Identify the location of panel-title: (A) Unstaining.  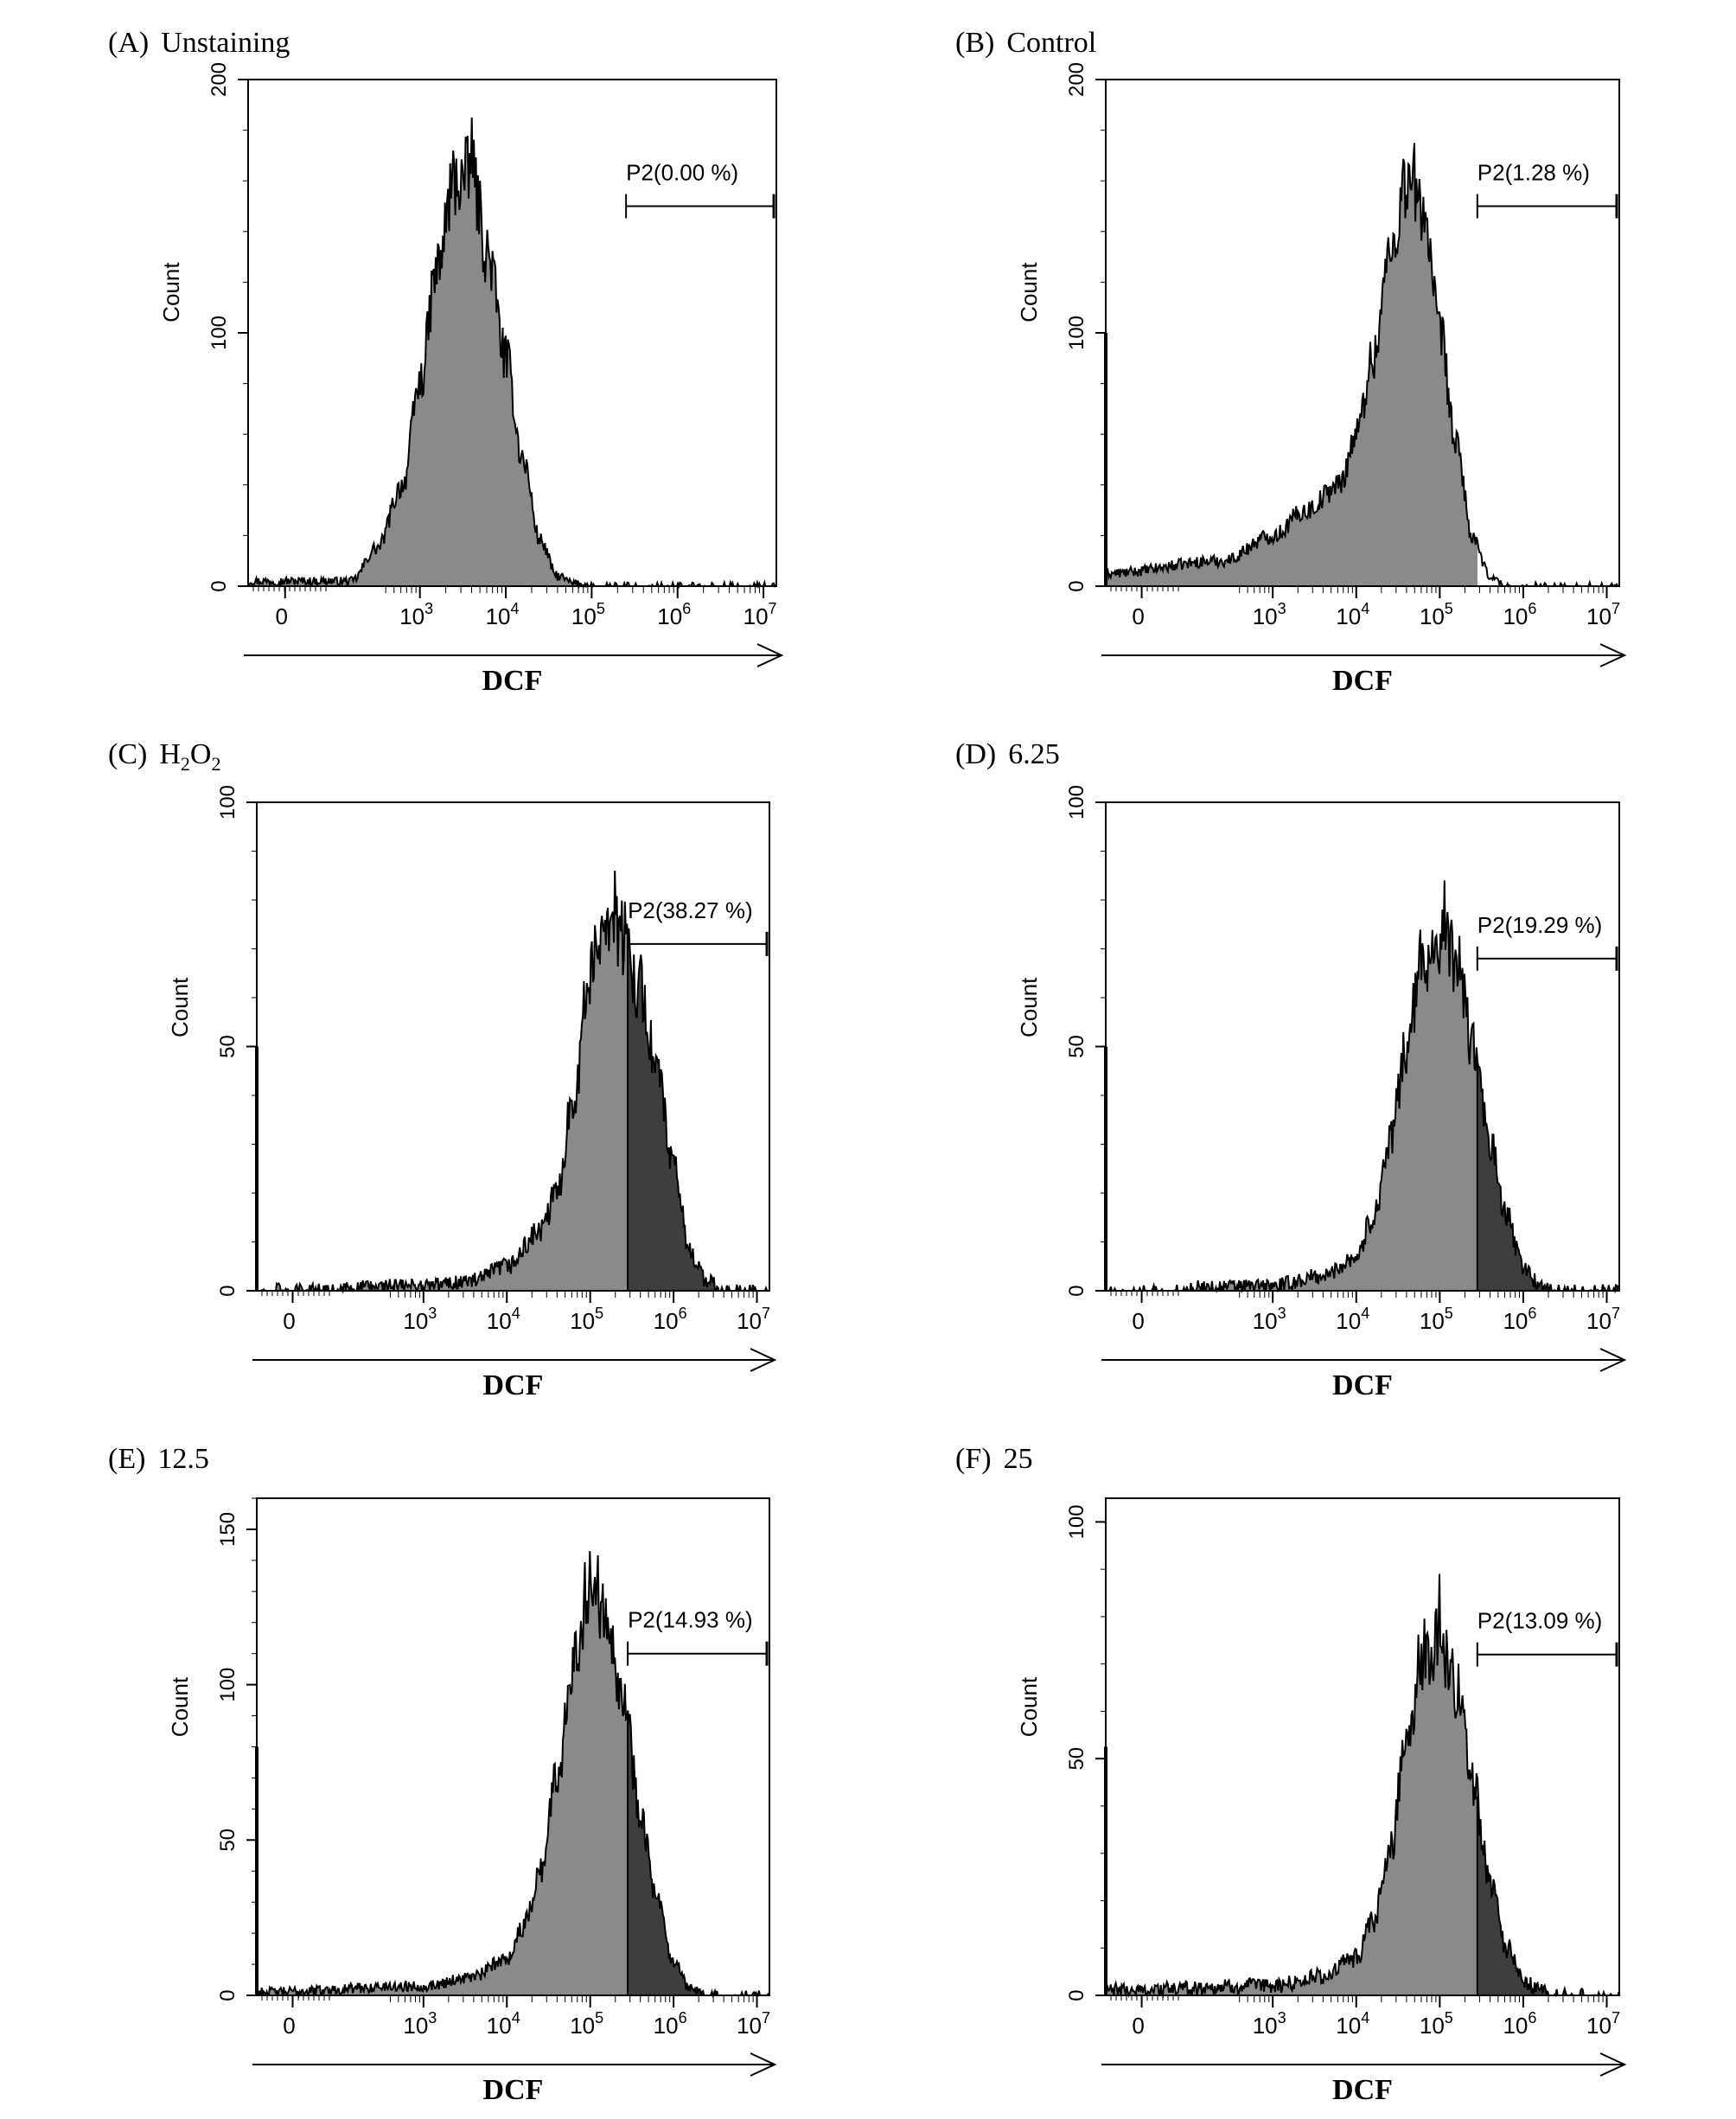
(199, 43).